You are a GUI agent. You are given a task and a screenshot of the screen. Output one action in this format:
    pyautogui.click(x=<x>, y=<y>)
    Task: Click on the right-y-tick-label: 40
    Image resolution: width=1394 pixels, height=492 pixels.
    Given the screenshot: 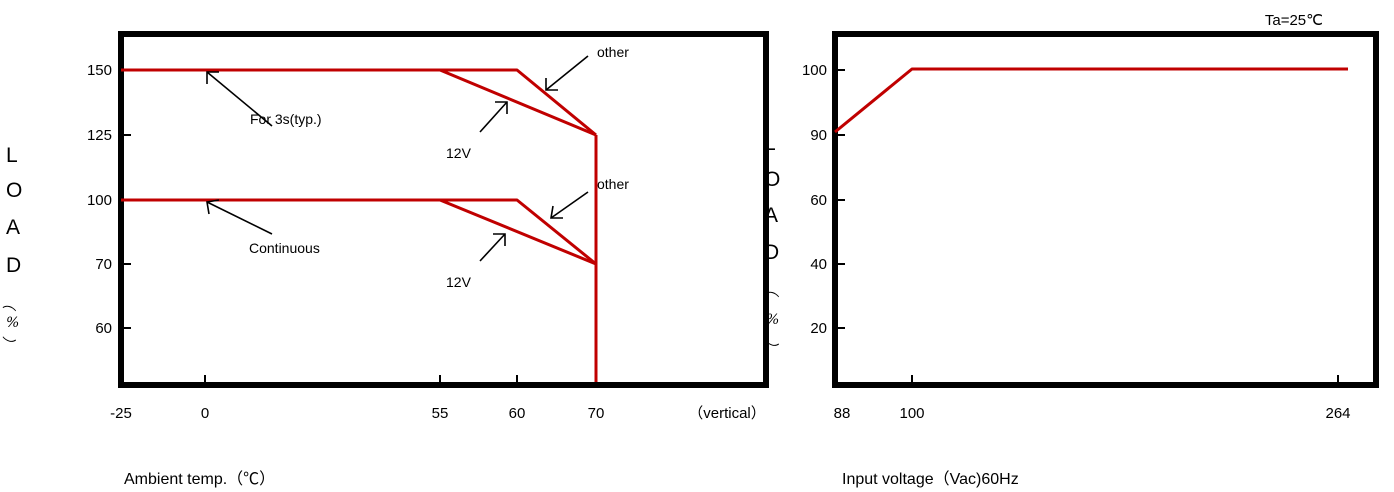 What is the action you would take?
    pyautogui.click(x=818, y=264)
    